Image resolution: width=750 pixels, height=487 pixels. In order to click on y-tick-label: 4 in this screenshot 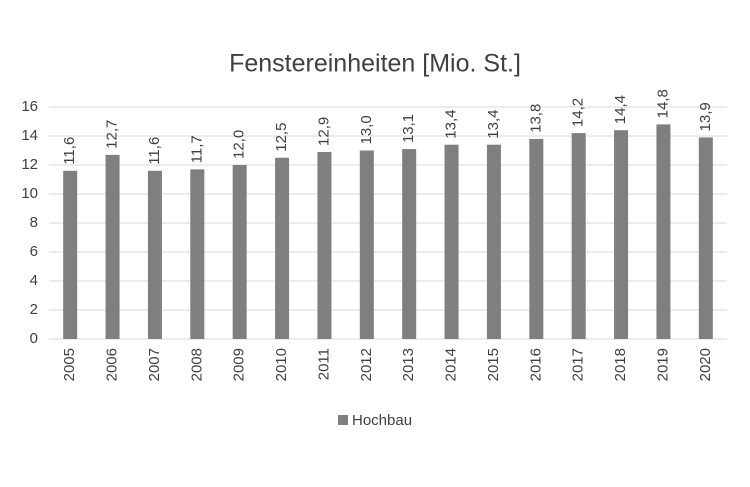, I will do `click(34, 280)`.